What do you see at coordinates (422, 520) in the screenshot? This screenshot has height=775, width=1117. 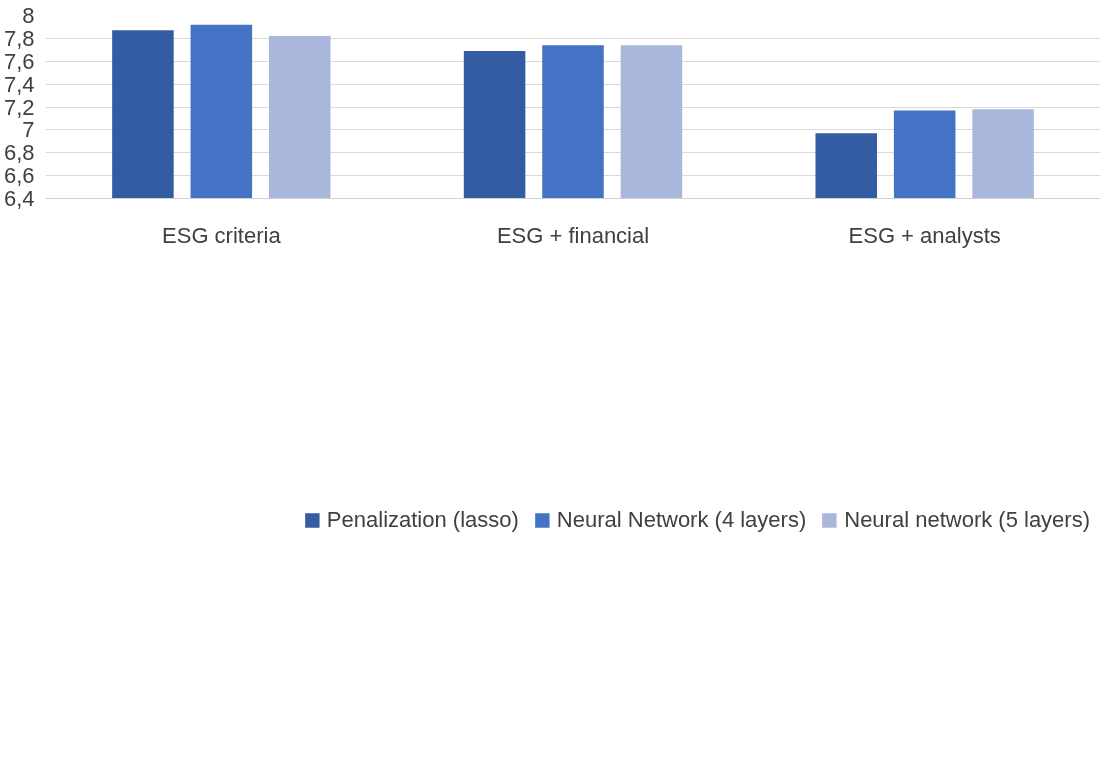 I see `legend-label: Penalization (lasso)` at bounding box center [422, 520].